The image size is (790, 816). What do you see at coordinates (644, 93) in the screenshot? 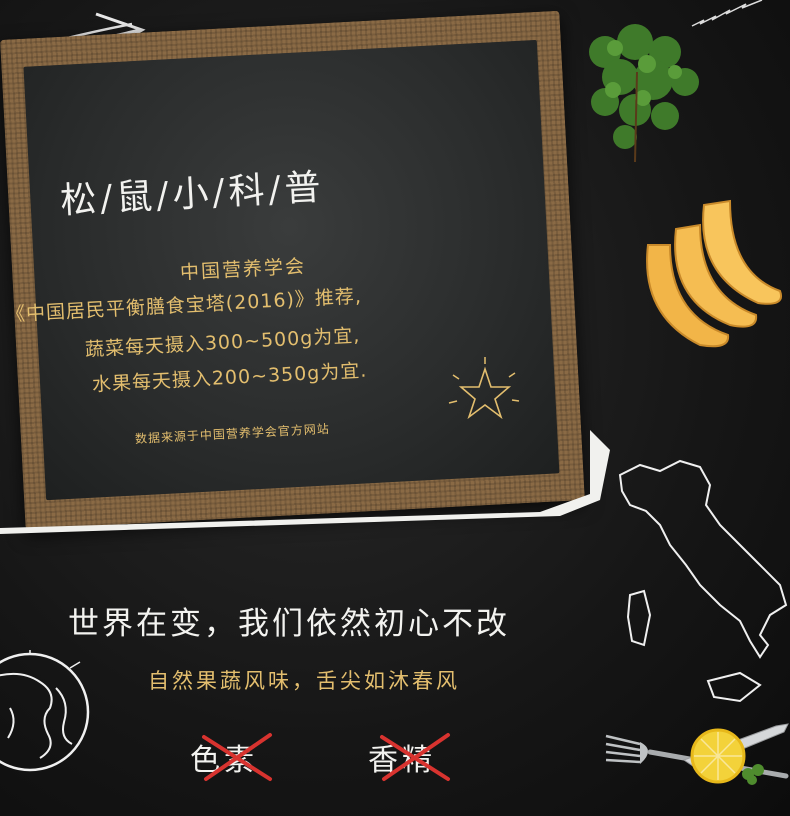
I see `herb-sprig-icon` at bounding box center [644, 93].